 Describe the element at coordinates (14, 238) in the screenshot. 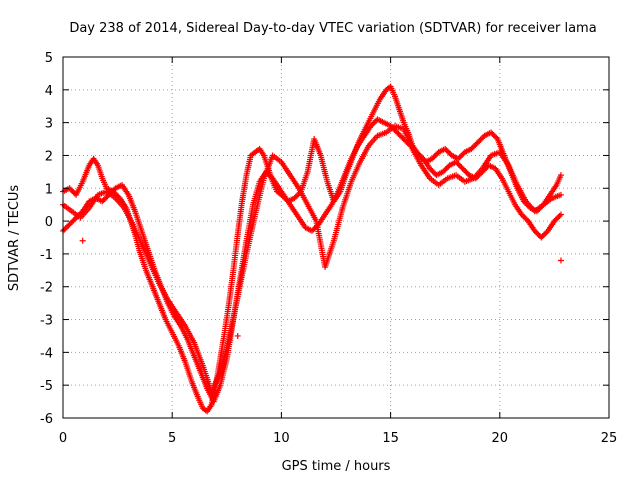

I see `y-axis-label: SDTVAR / TECUs` at that location.